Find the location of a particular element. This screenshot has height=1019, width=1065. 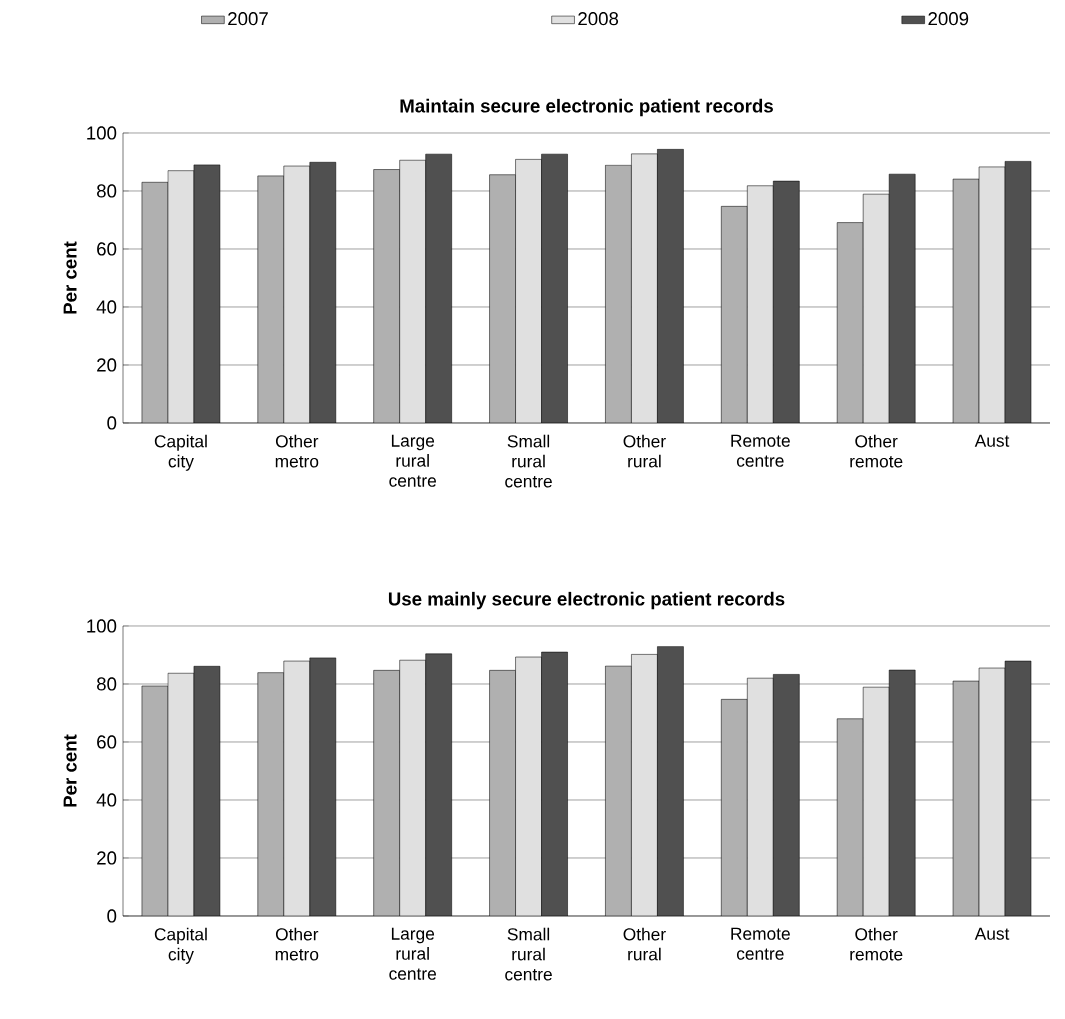

chart-title: Use mainly secure electronic patient records is located at coordinates (586, 600).